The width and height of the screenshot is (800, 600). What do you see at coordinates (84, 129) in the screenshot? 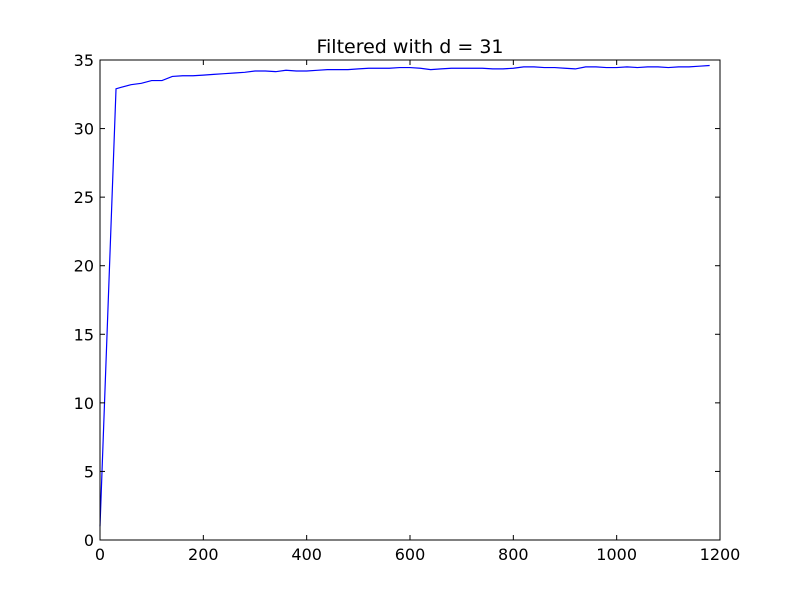
I see `y-tick-label: 30` at bounding box center [84, 129].